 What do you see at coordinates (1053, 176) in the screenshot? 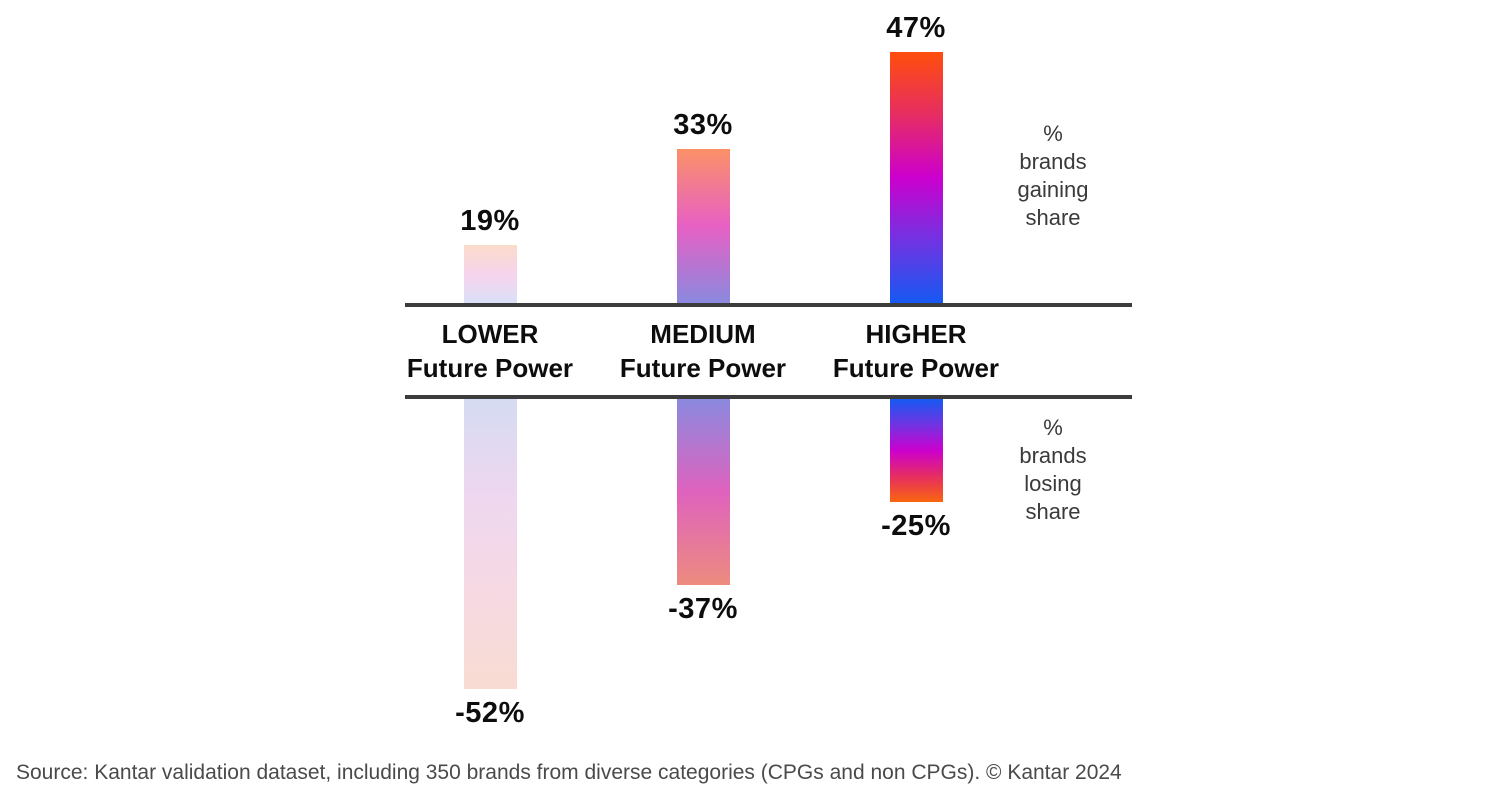
I see `gaining-share-annotation: % brands gaining share` at bounding box center [1053, 176].